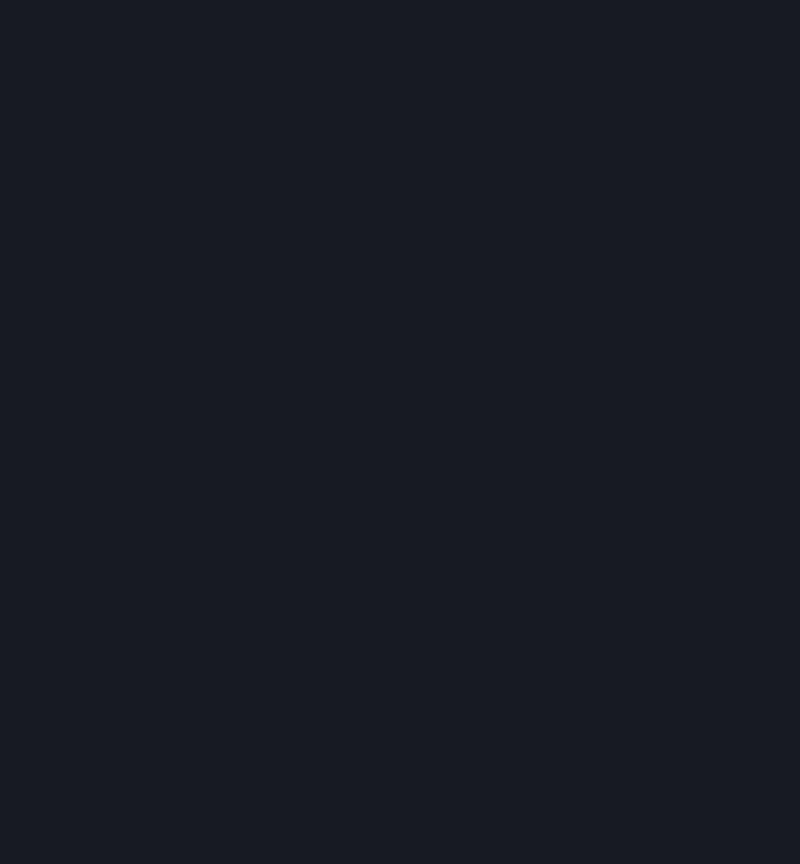 The width and height of the screenshot is (800, 864). What do you see at coordinates (745, 502) in the screenshot?
I see `rank-badge` at bounding box center [745, 502].